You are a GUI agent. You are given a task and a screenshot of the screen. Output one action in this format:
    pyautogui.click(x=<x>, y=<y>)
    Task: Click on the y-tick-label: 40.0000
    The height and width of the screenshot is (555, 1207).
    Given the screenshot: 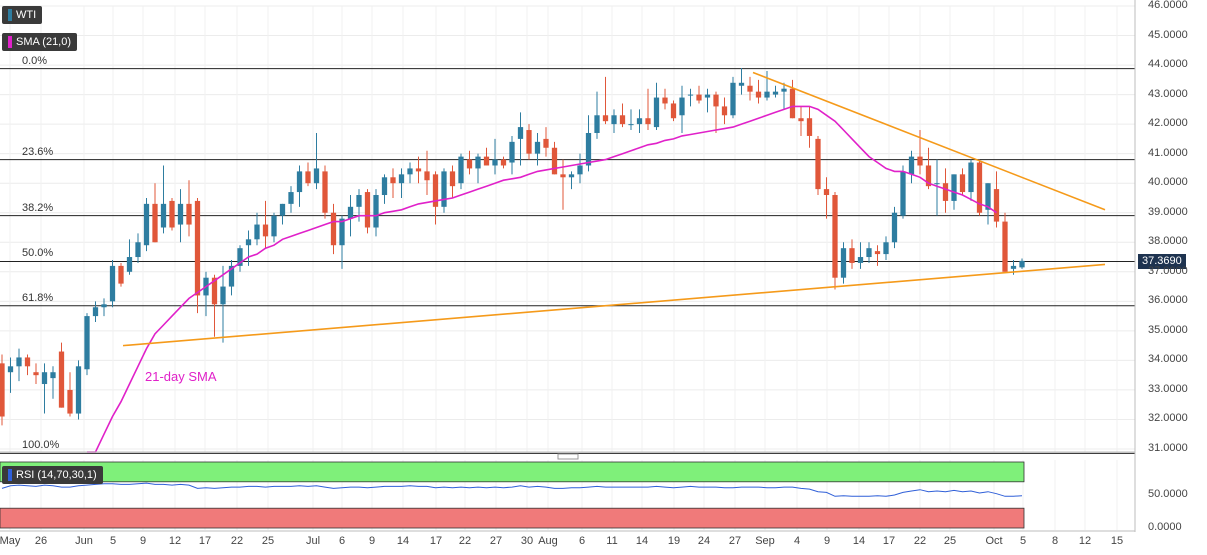 What is the action you would take?
    pyautogui.click(x=1168, y=182)
    